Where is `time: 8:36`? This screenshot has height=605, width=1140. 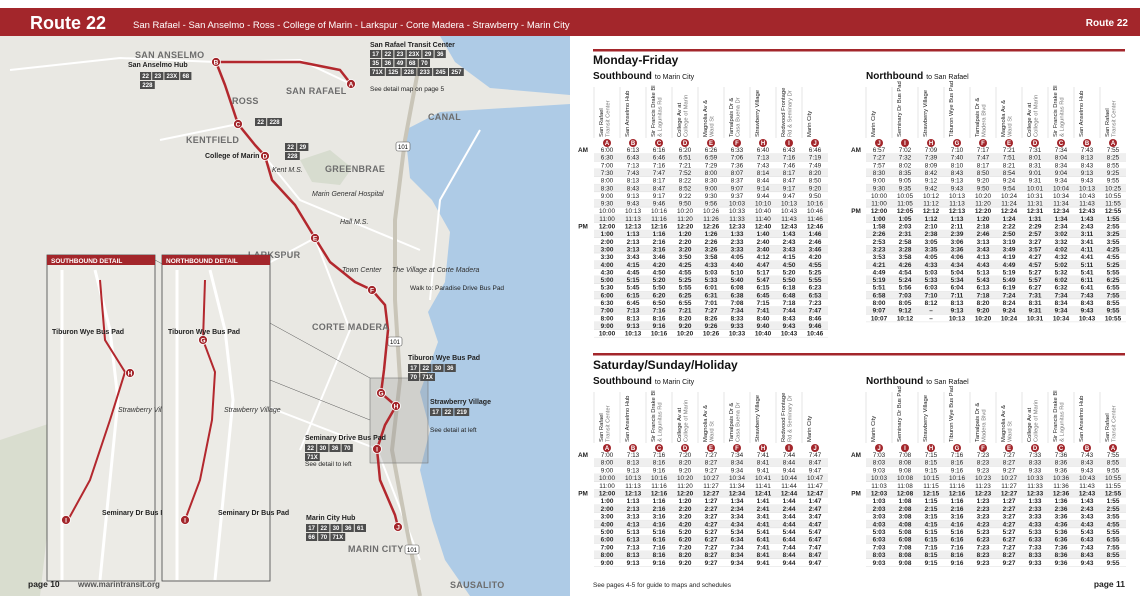
time: 8:36 is located at coordinates (1061, 463).